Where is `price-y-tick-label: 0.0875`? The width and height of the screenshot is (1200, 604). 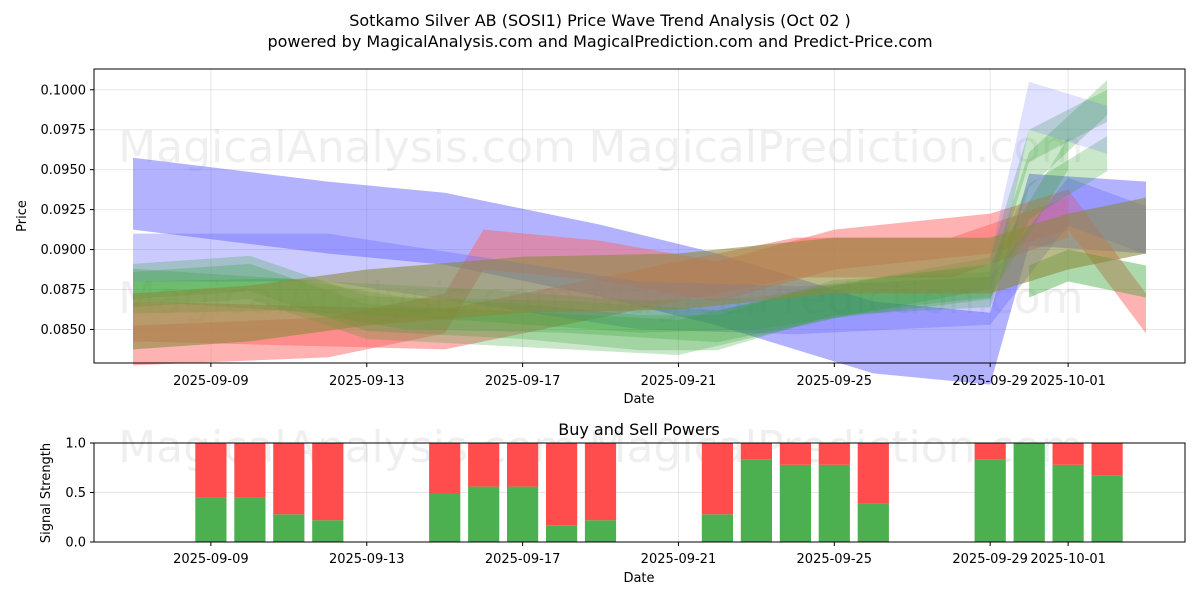
price-y-tick-label: 0.0875 is located at coordinates (64, 290).